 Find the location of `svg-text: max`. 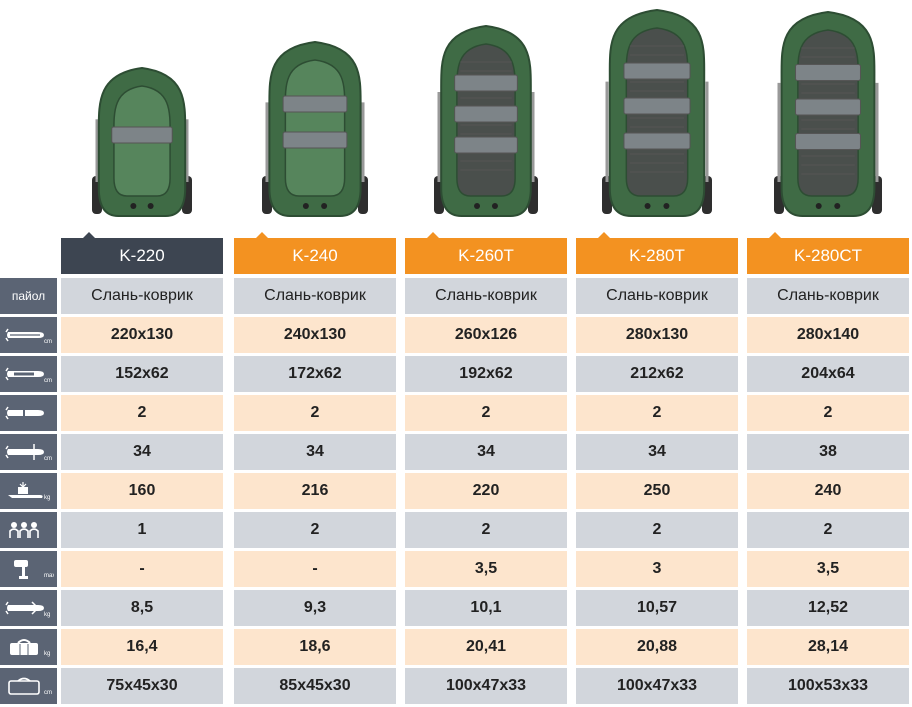

svg-text: max is located at coordinates (49, 576).